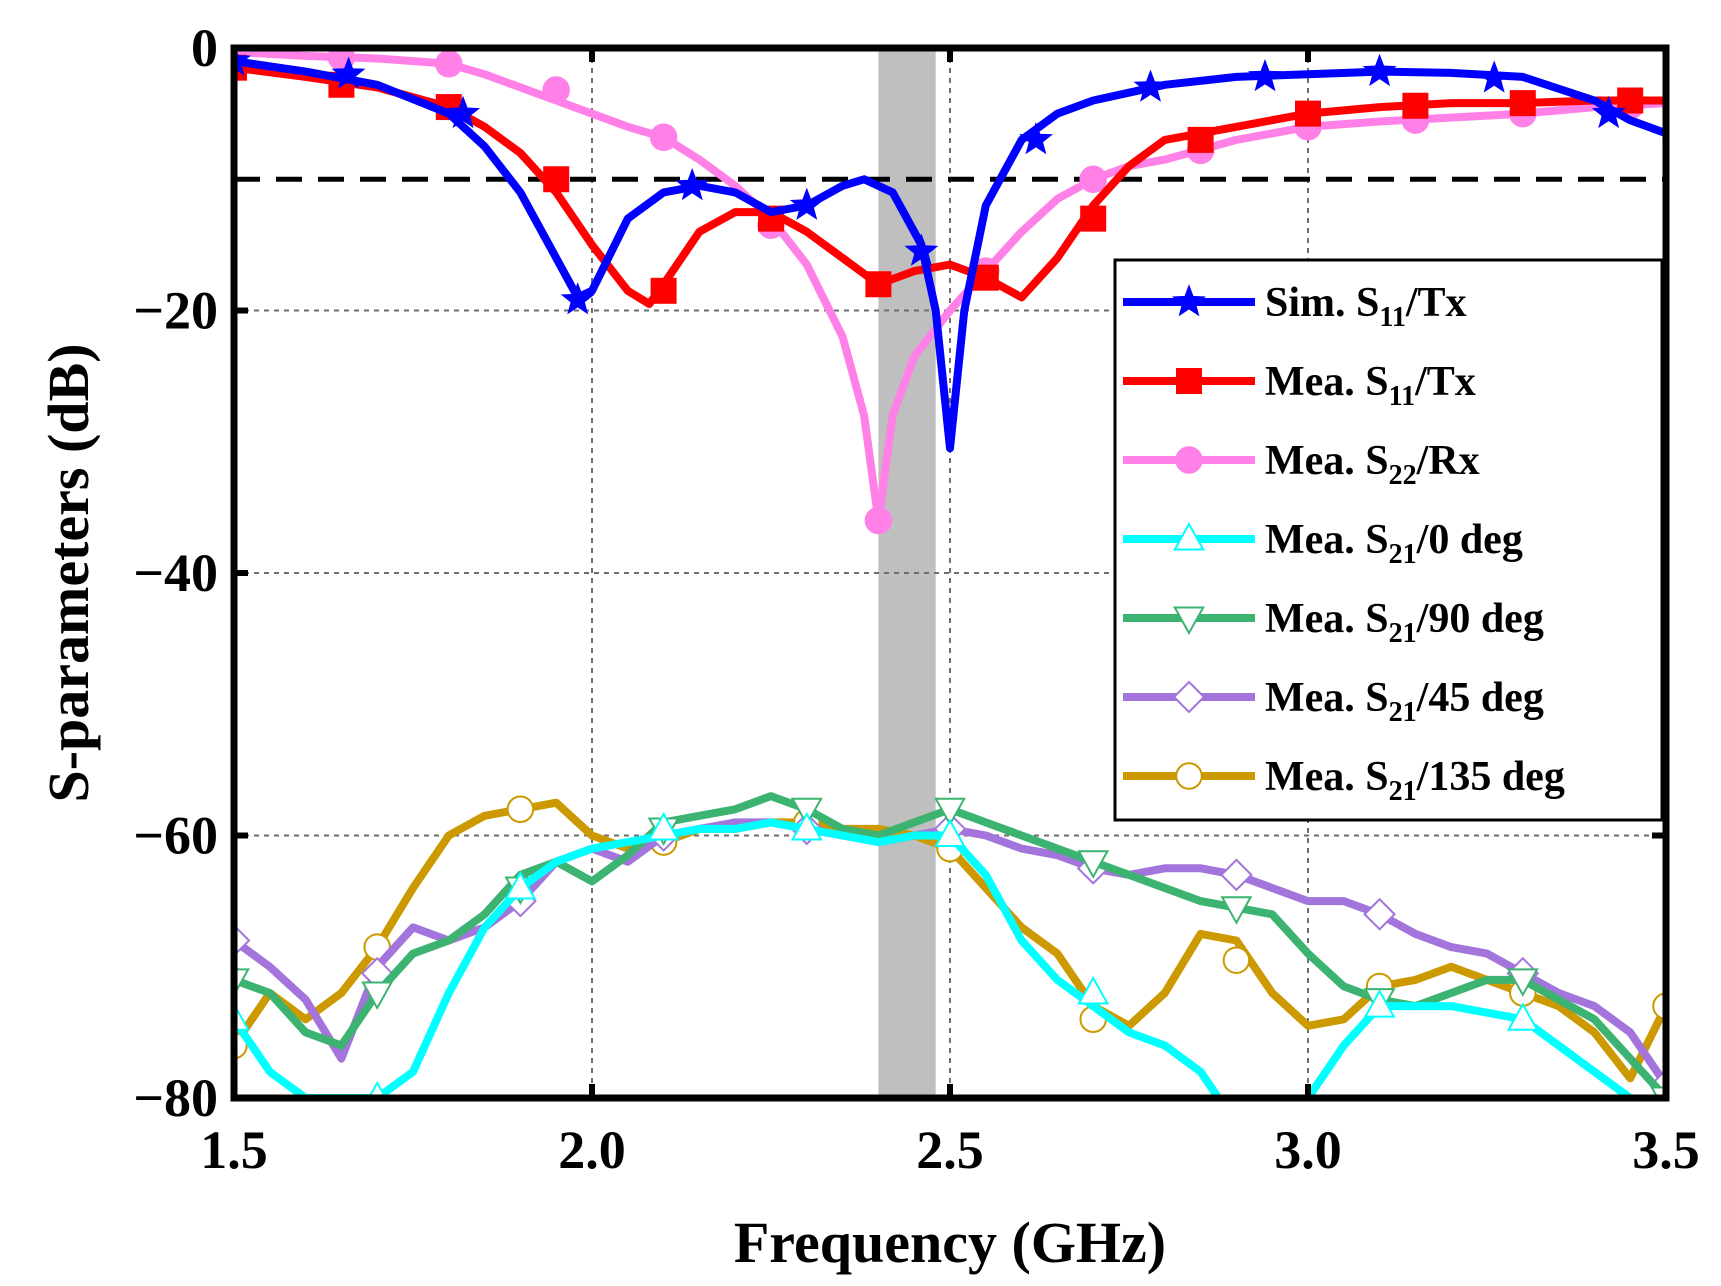  What do you see at coordinates (950, 1242) in the screenshot?
I see `x-axis-title: Frequency (GHz)` at bounding box center [950, 1242].